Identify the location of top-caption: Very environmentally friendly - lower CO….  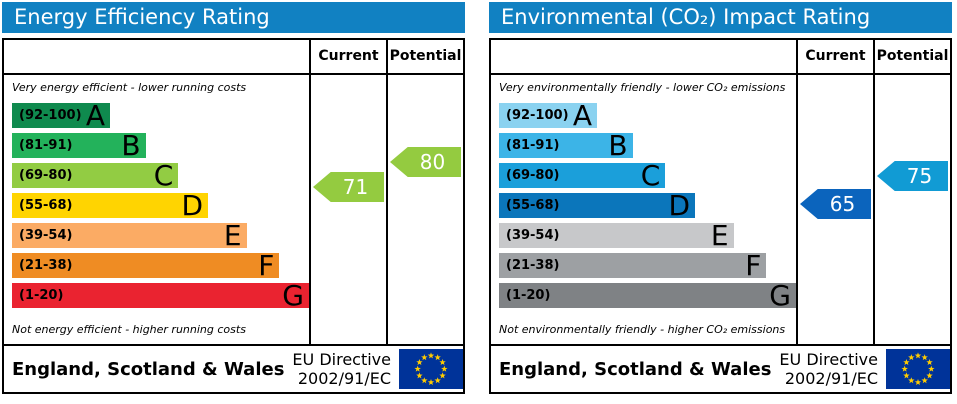
(642, 87).